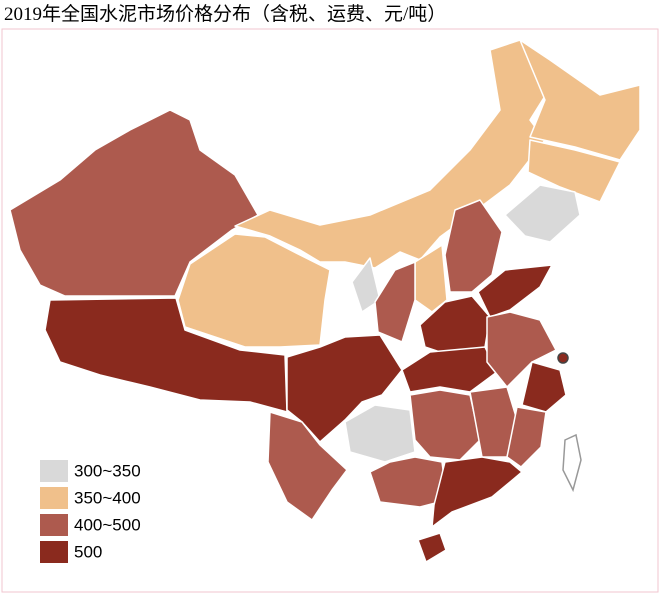 The width and height of the screenshot is (662, 599). Describe the element at coordinates (542, 213) in the screenshot. I see `liaoning` at that location.